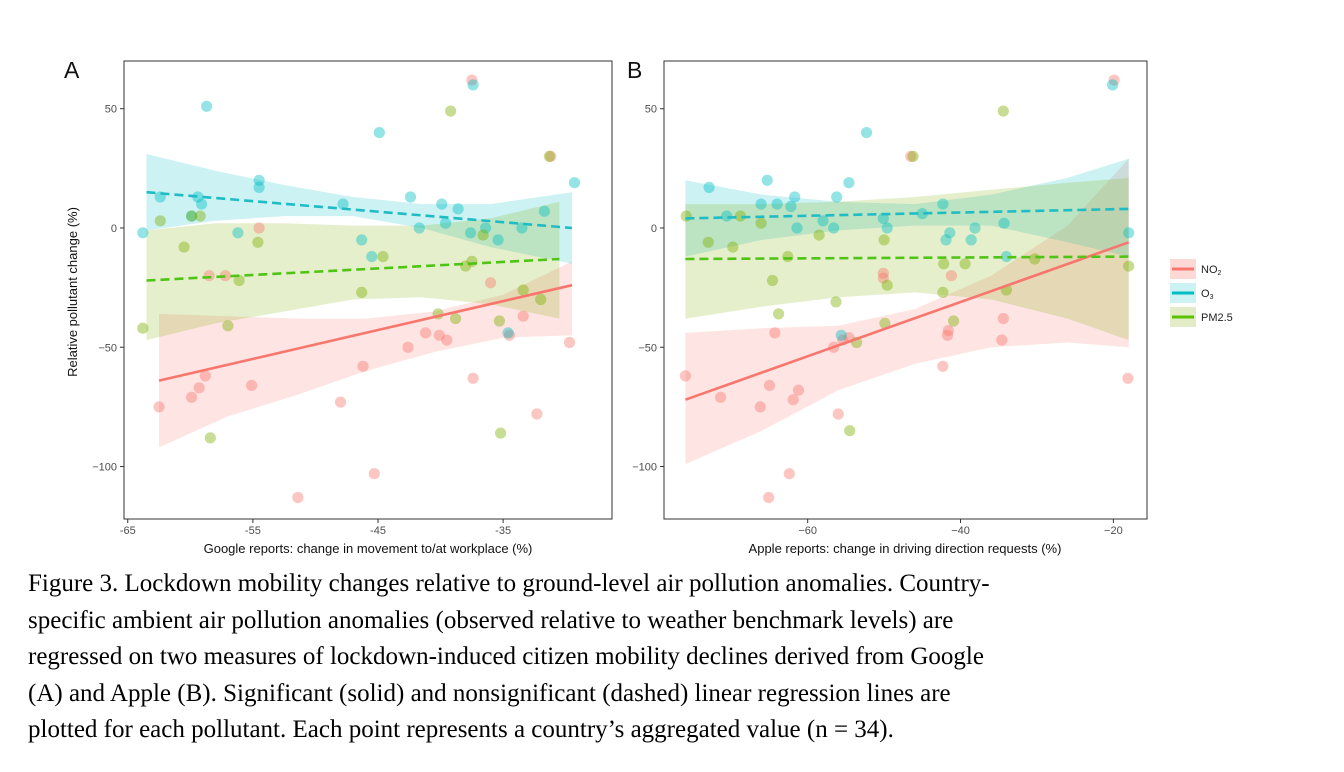 This screenshot has height=772, width=1344. What do you see at coordinates (1113, 531) in the screenshot?
I see `panel-b-x-tick-label: −20` at bounding box center [1113, 531].